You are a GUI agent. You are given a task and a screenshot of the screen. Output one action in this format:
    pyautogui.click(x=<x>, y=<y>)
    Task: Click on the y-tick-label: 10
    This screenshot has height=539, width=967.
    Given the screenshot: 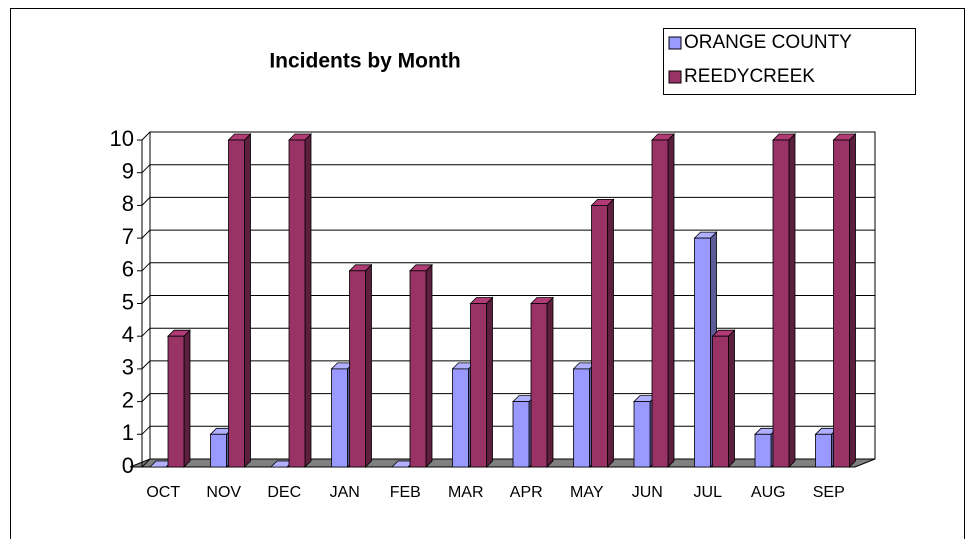 What is the action you would take?
    pyautogui.click(x=122, y=138)
    